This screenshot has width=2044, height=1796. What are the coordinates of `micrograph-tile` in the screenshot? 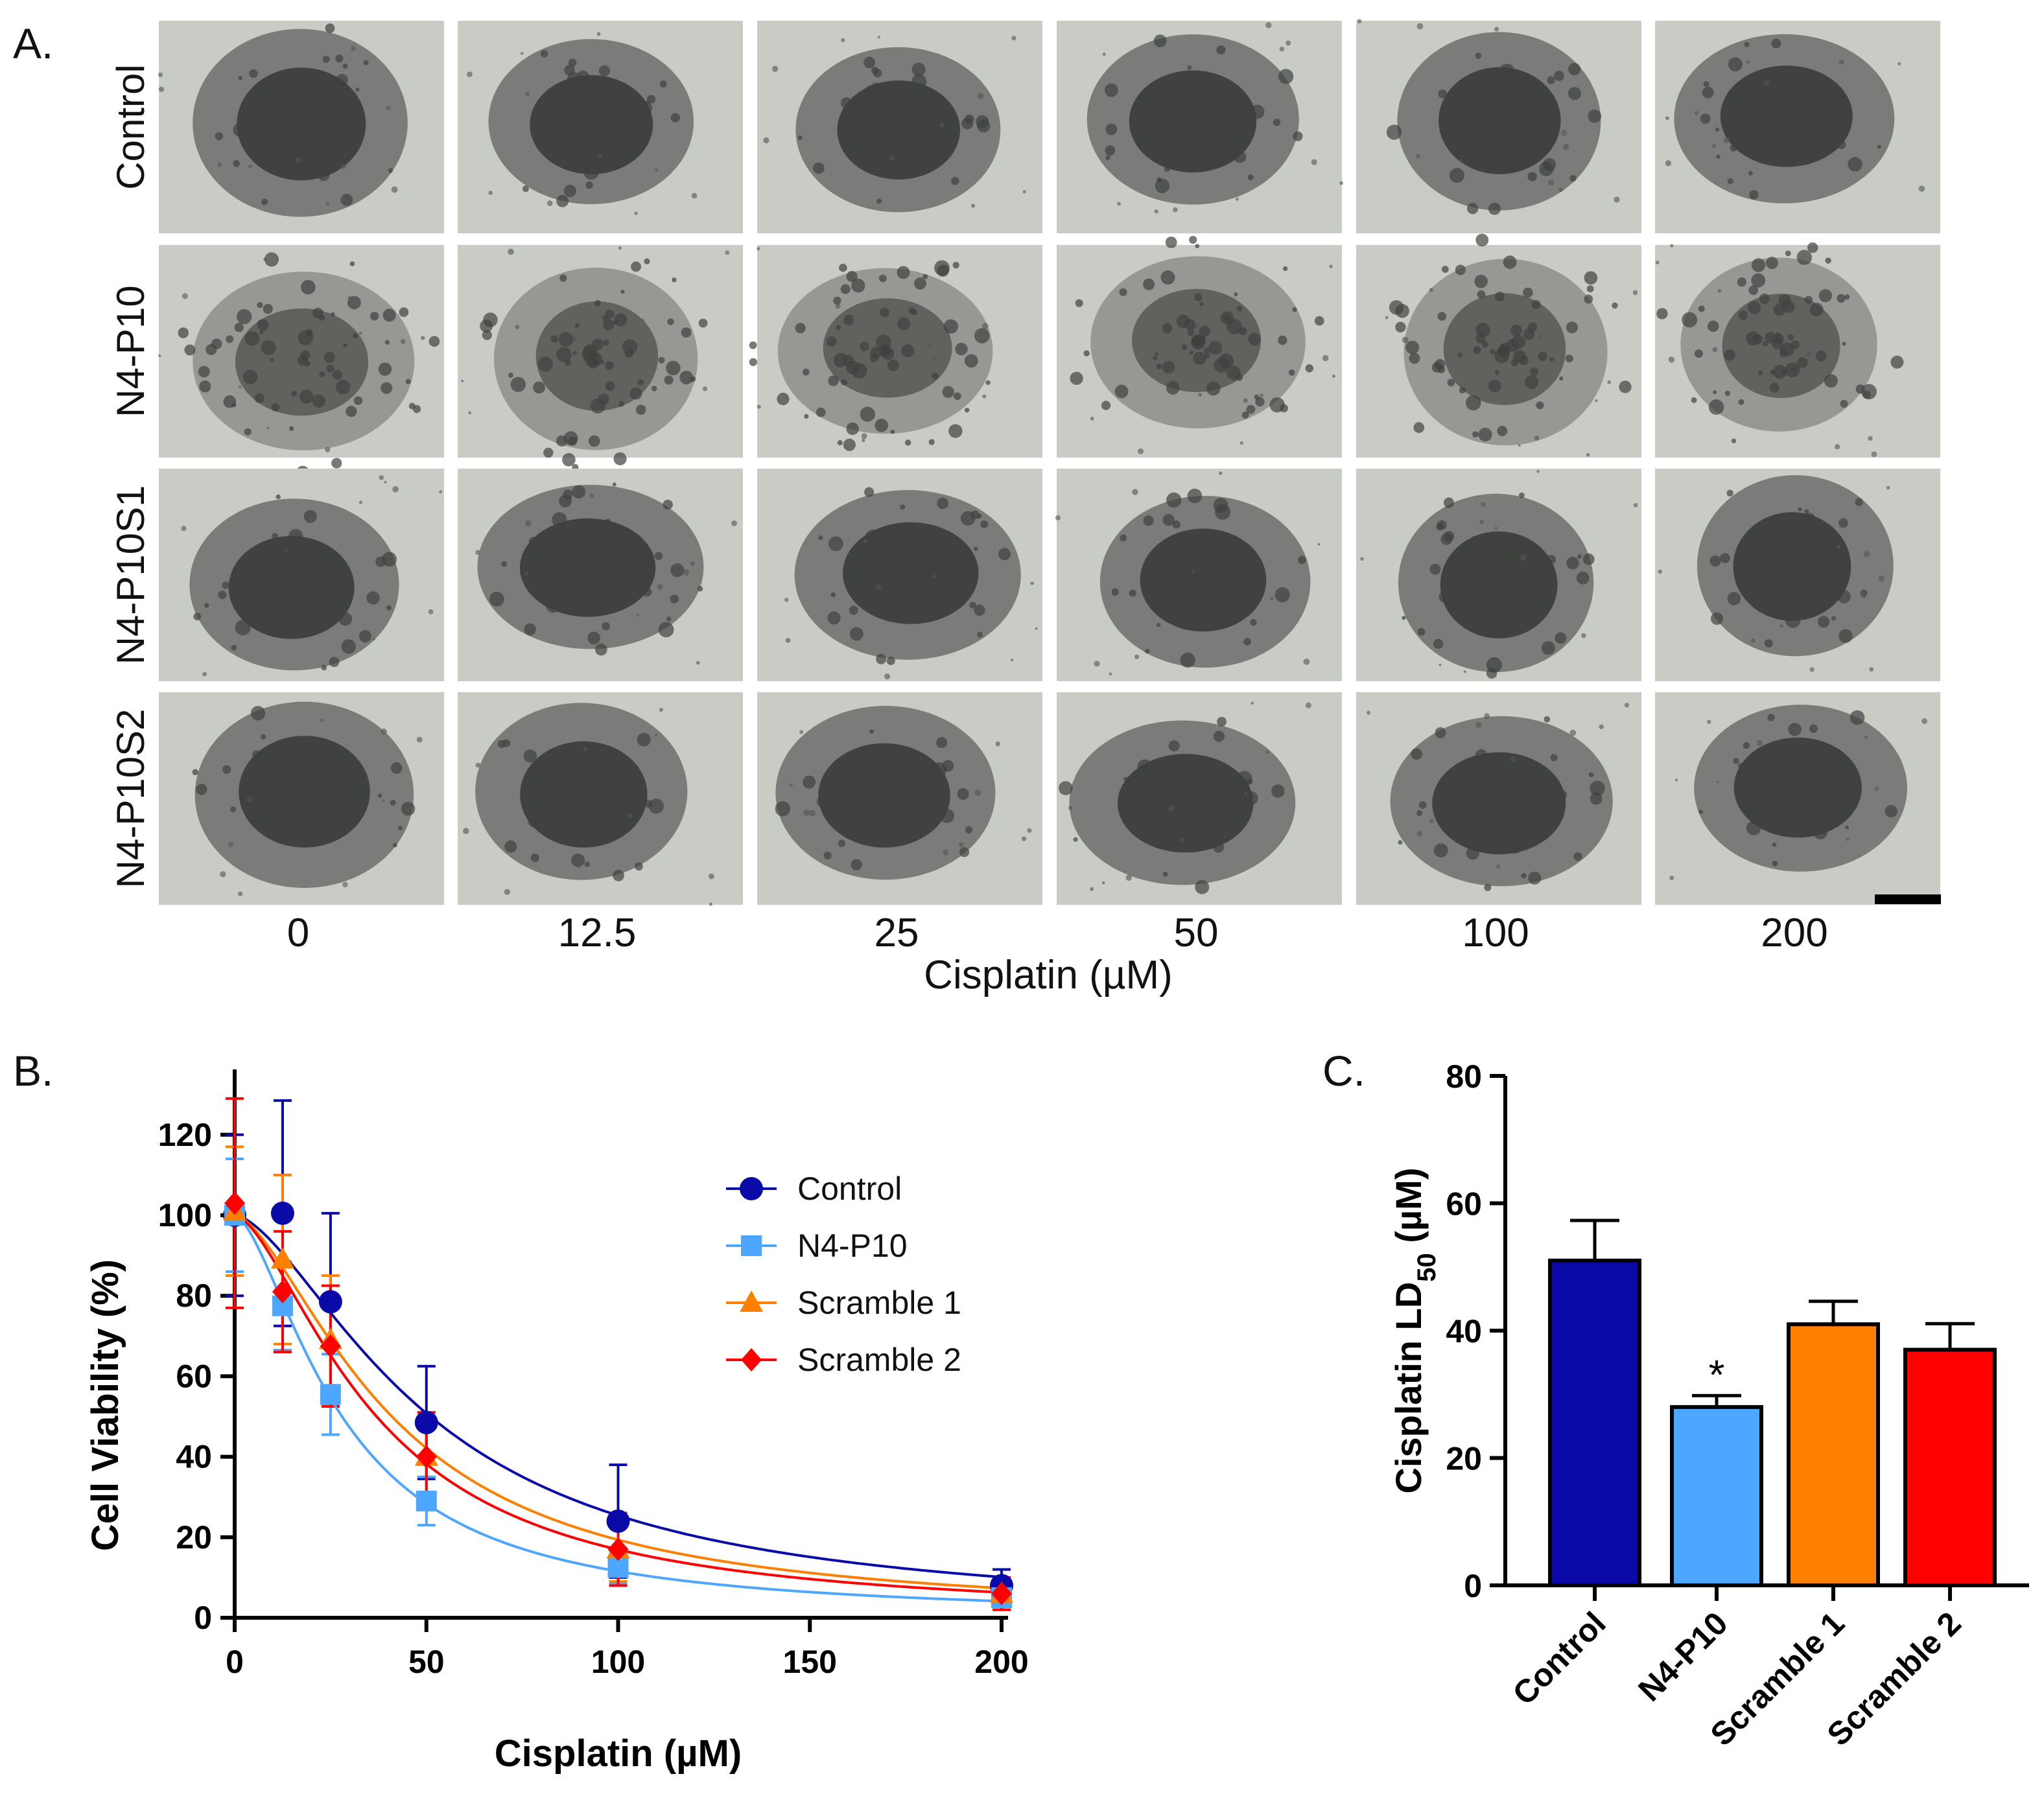 It's located at (600, 575).